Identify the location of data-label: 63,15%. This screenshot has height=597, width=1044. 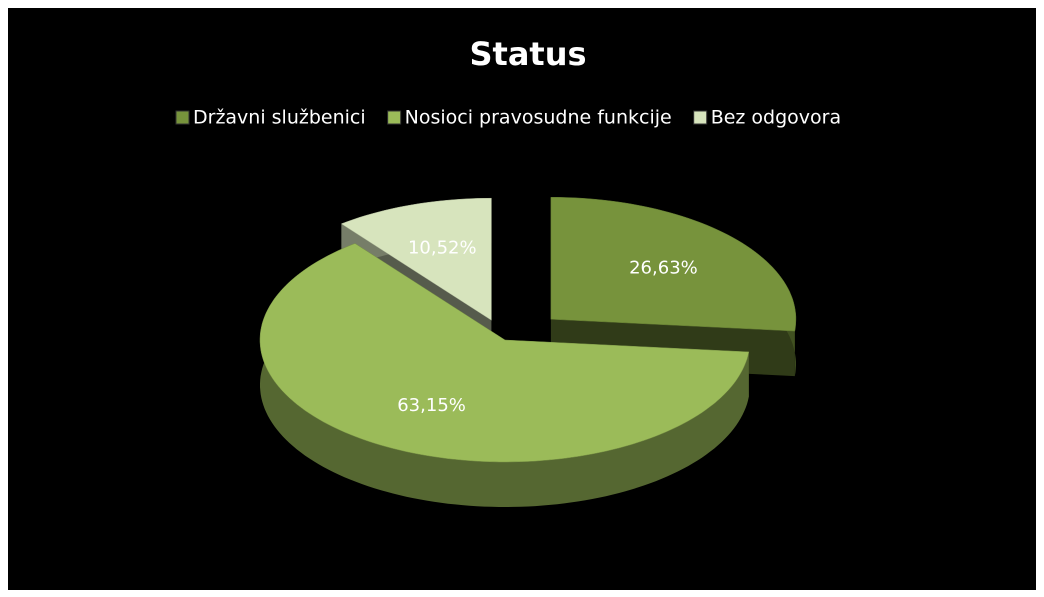
(431, 405).